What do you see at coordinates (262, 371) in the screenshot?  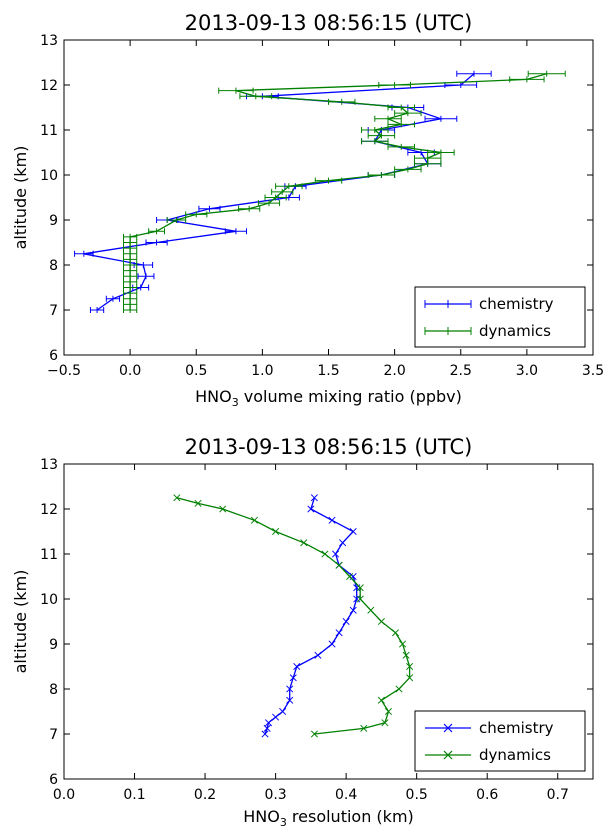 I see `x-tick-label: 1.0` at bounding box center [262, 371].